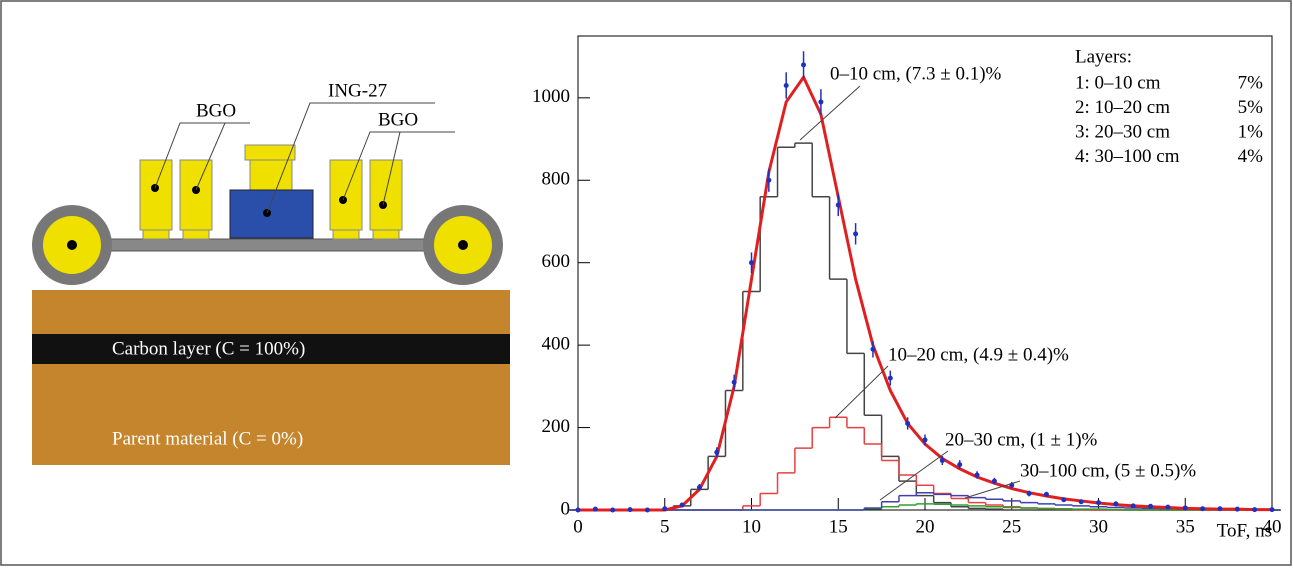  I want to click on x-tick-label: 10, so click(751, 526).